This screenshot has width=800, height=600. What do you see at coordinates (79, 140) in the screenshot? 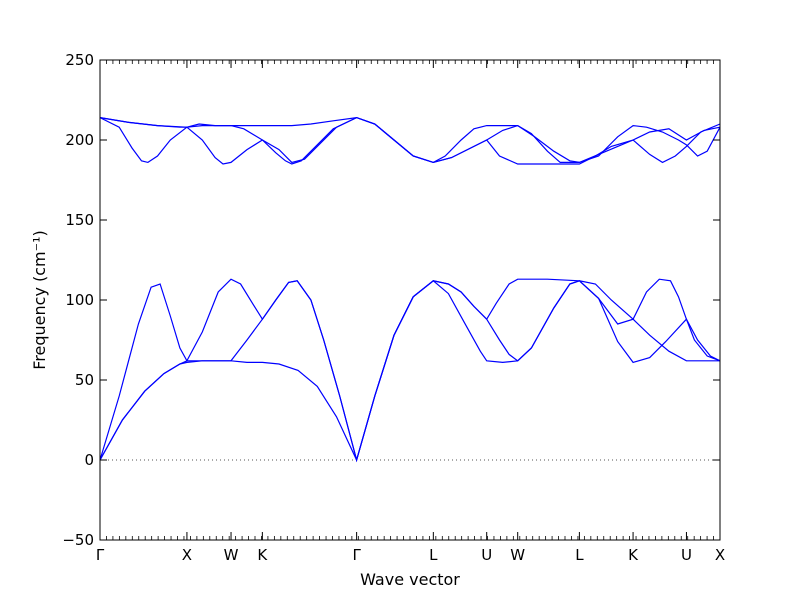
I see `y-tick-label: 200` at bounding box center [79, 140].